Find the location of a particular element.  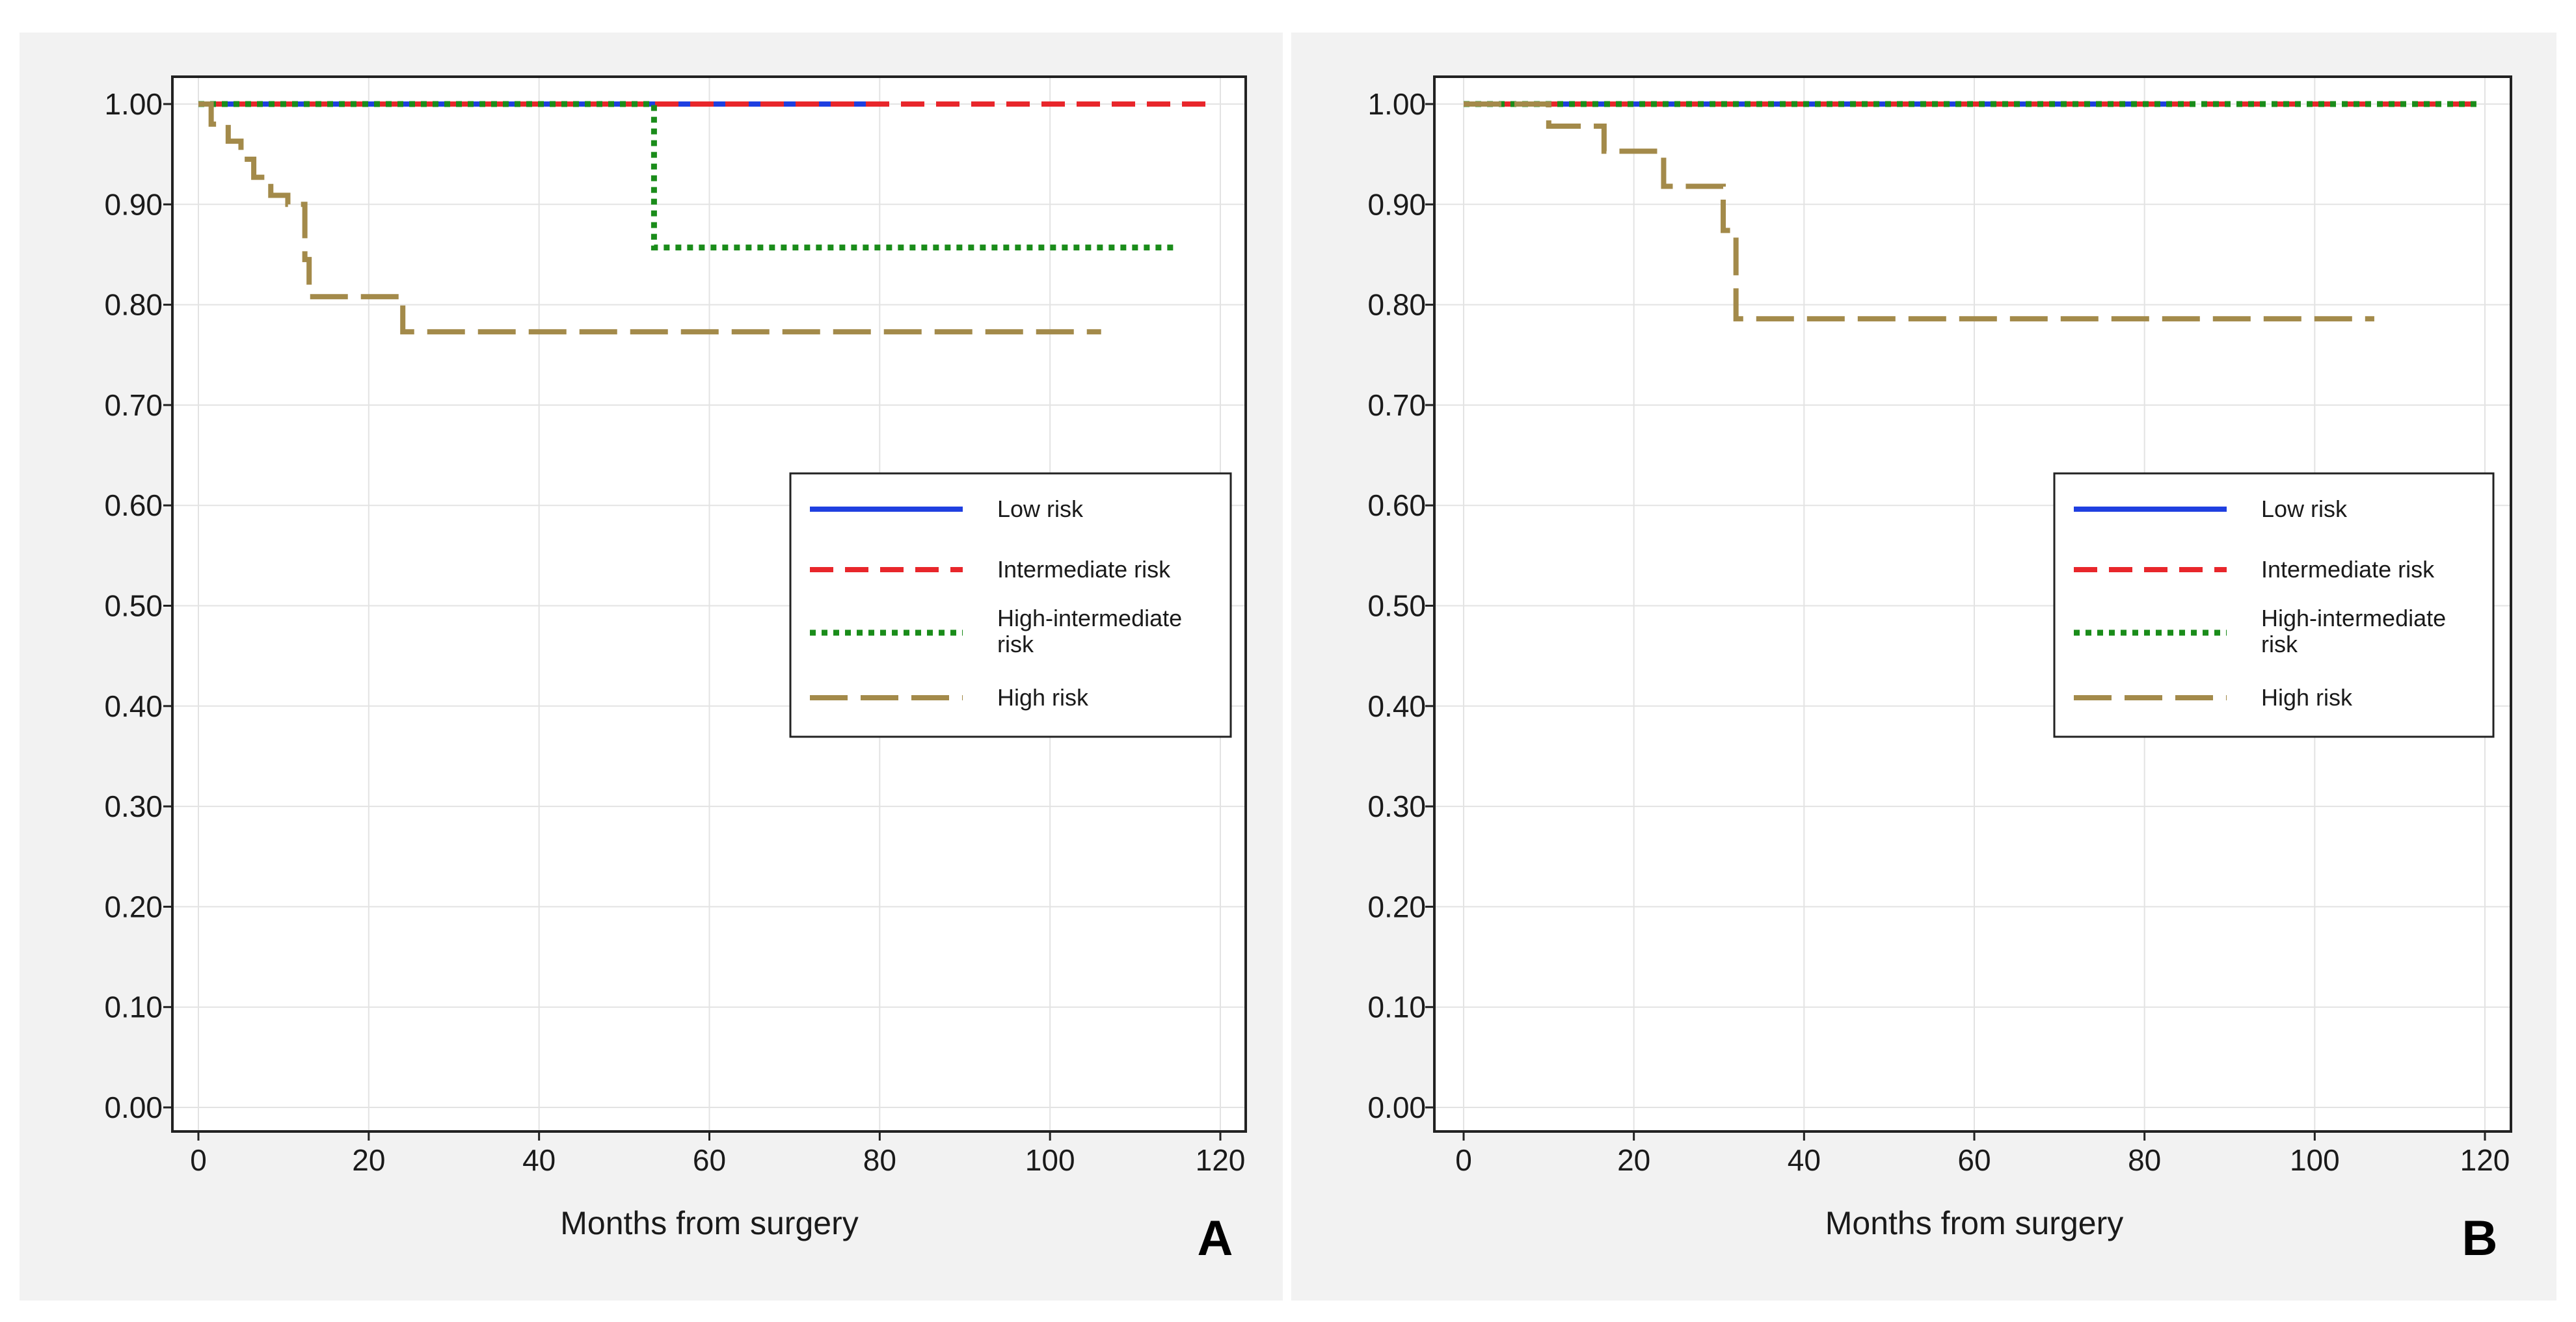

series-line-high-intermediate-risk is located at coordinates (688, 176).